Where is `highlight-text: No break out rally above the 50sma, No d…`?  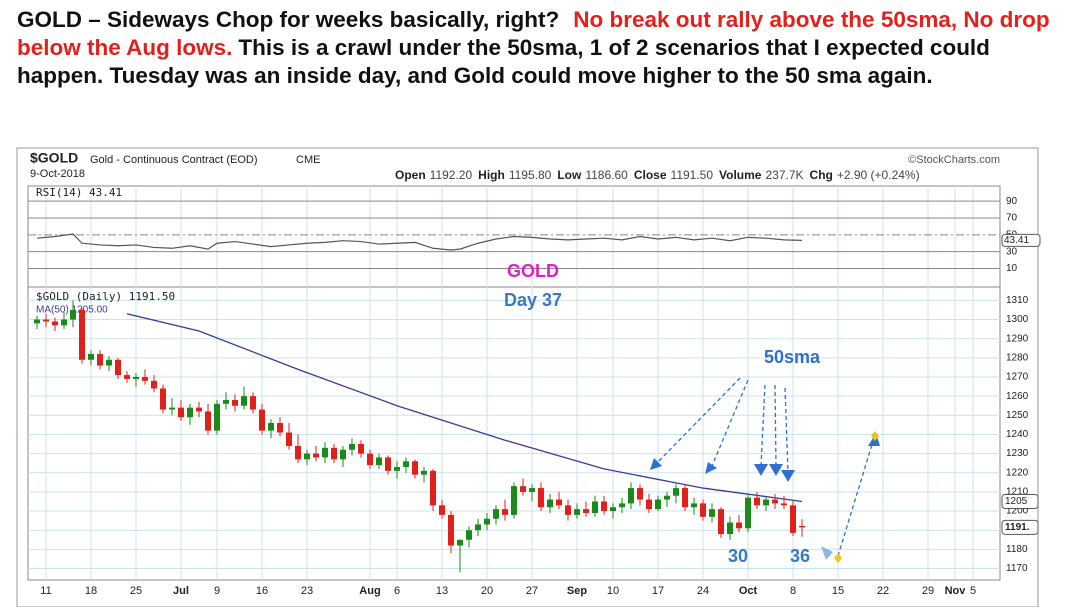 highlight-text: No break out rally above the 50sma, No d… is located at coordinates (533, 33).